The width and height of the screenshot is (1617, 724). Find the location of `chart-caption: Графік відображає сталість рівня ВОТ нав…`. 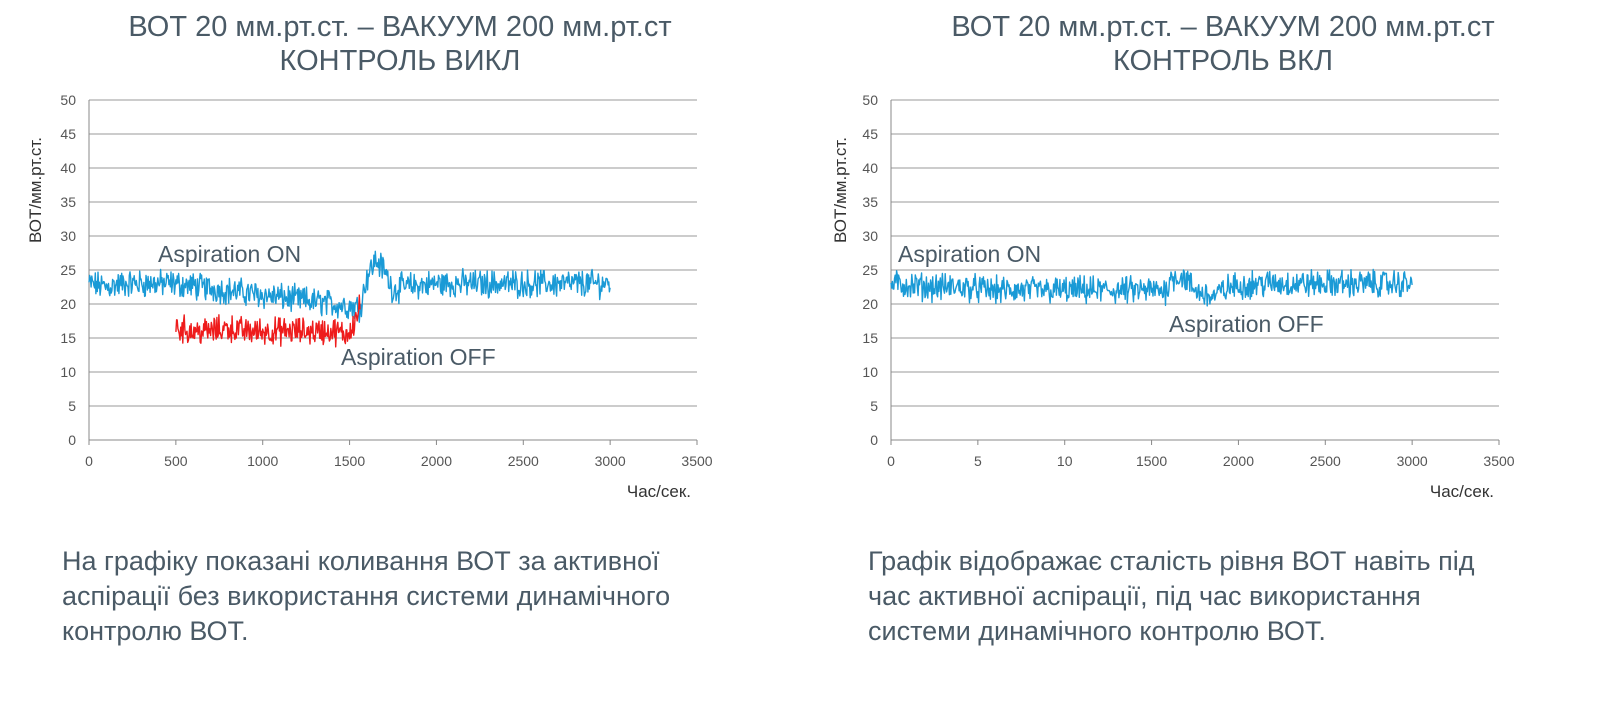

chart-caption: Графік відображає сталість рівня ВОТ нав… is located at coordinates (1171, 596).